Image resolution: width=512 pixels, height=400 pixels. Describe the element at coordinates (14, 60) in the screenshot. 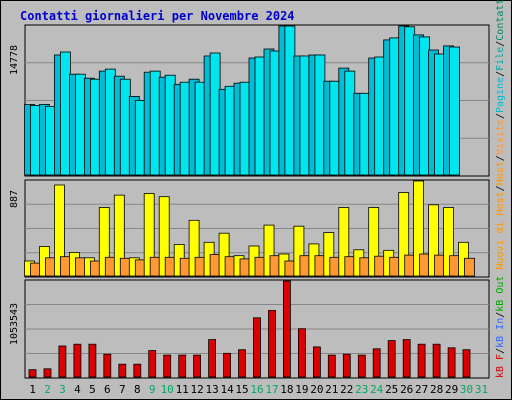

I see `y-max-label: 14778` at that location.